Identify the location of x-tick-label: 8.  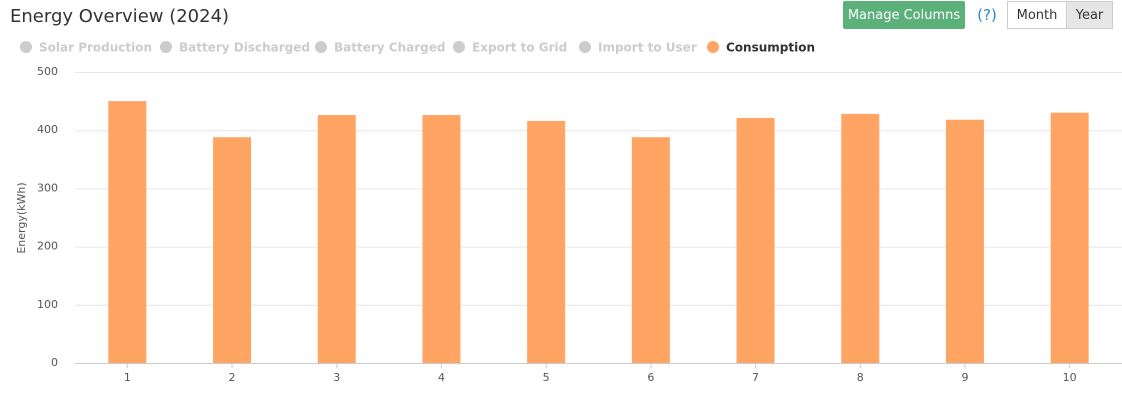
(860, 377).